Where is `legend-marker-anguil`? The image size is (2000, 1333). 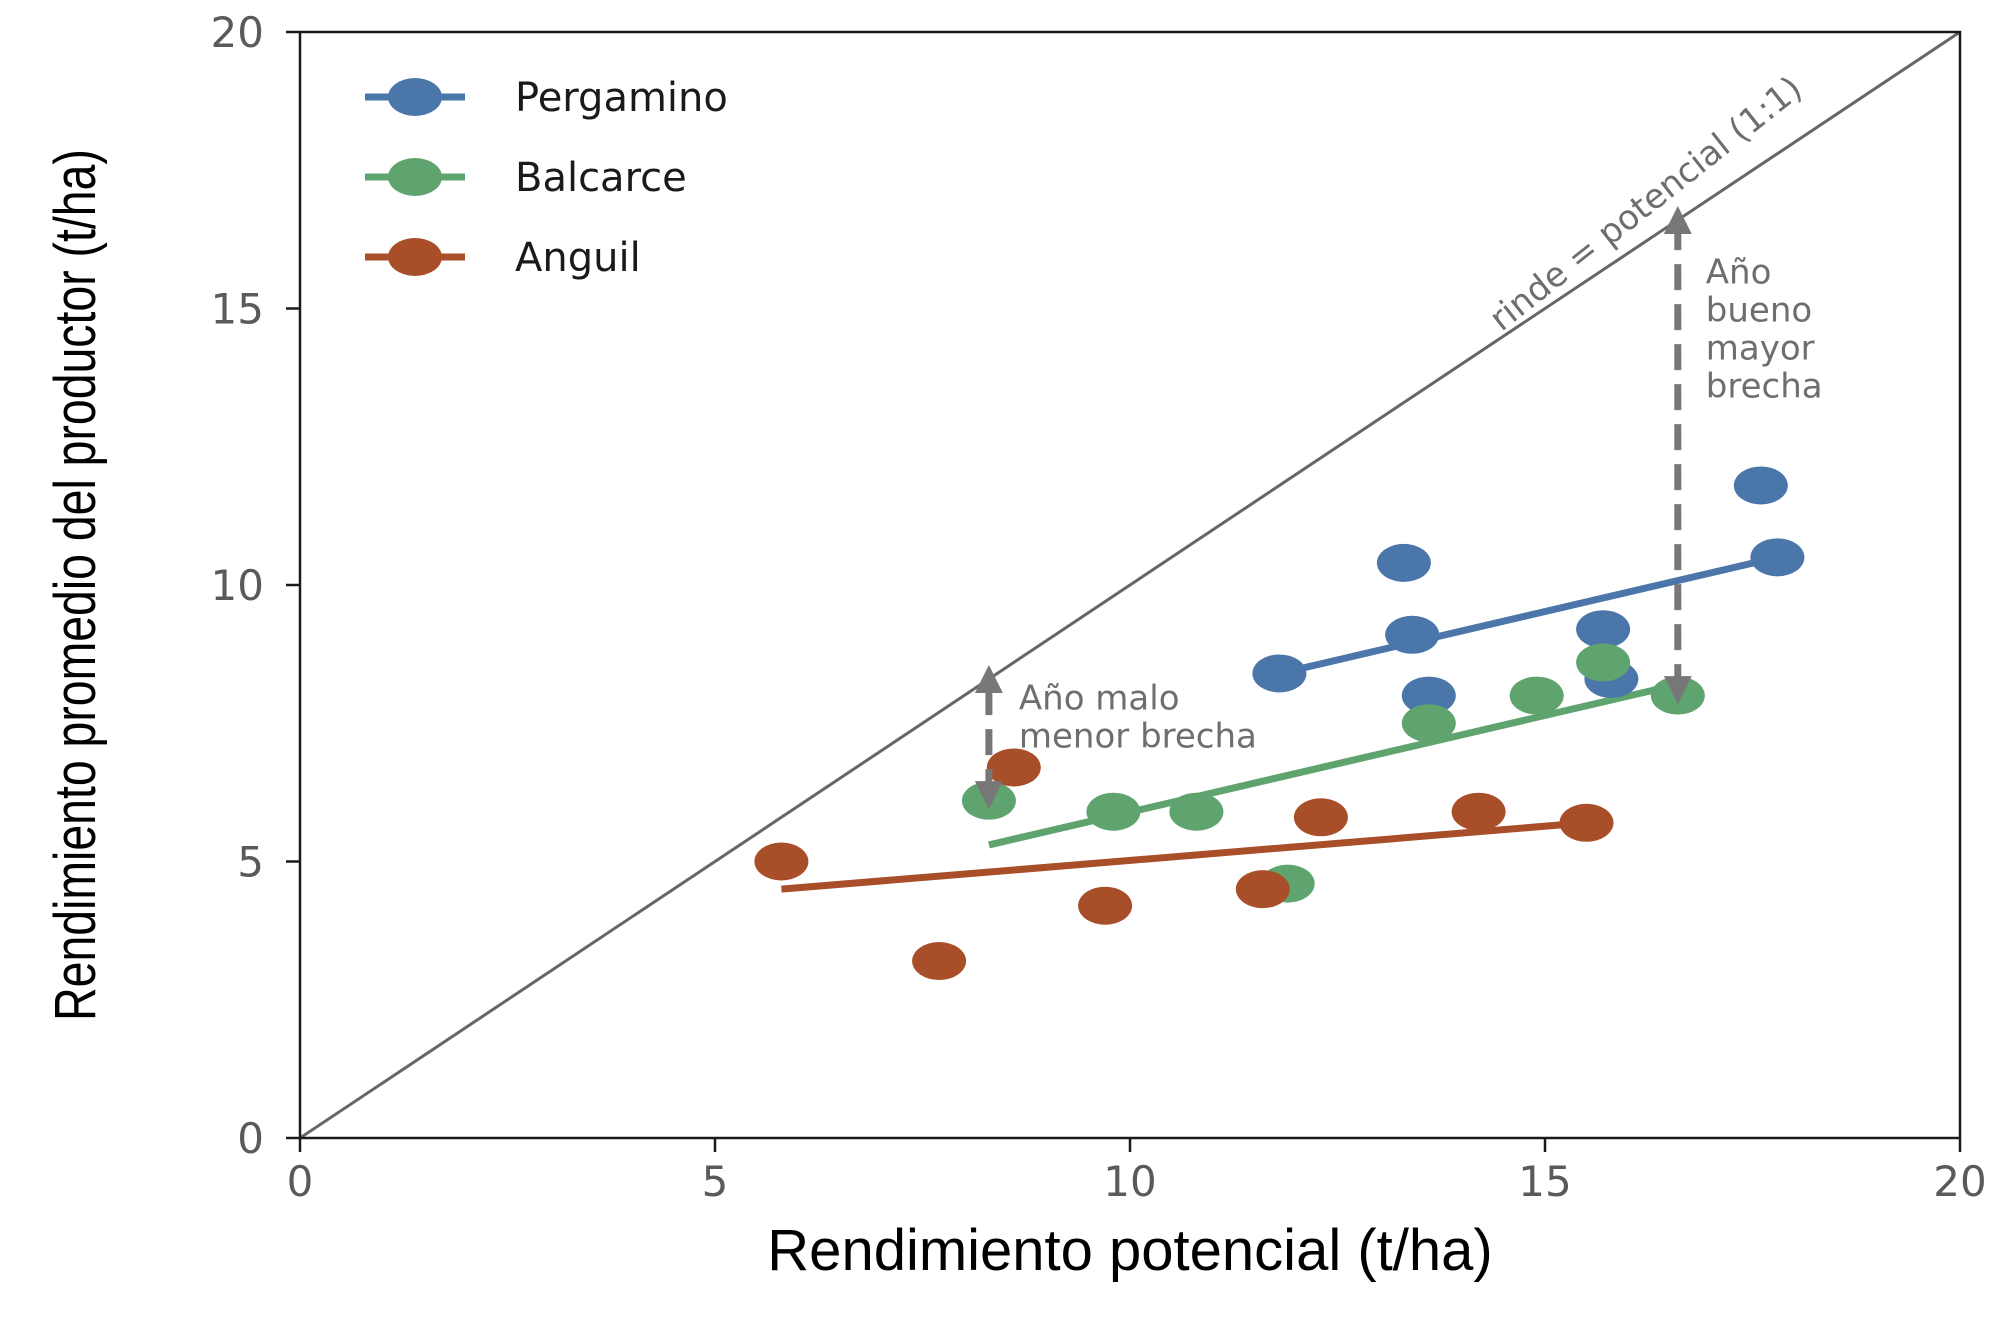
legend-marker-anguil is located at coordinates (415, 257).